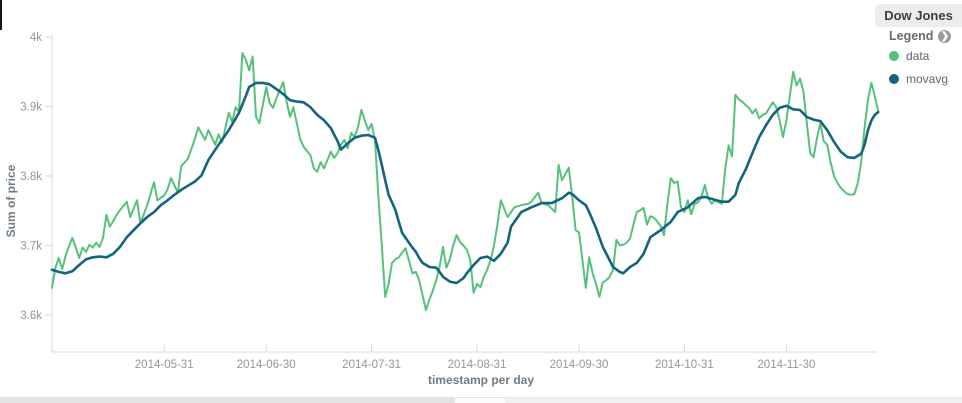 The height and width of the screenshot is (403, 962). I want to click on data-series-color-dot-icon, so click(894, 55).